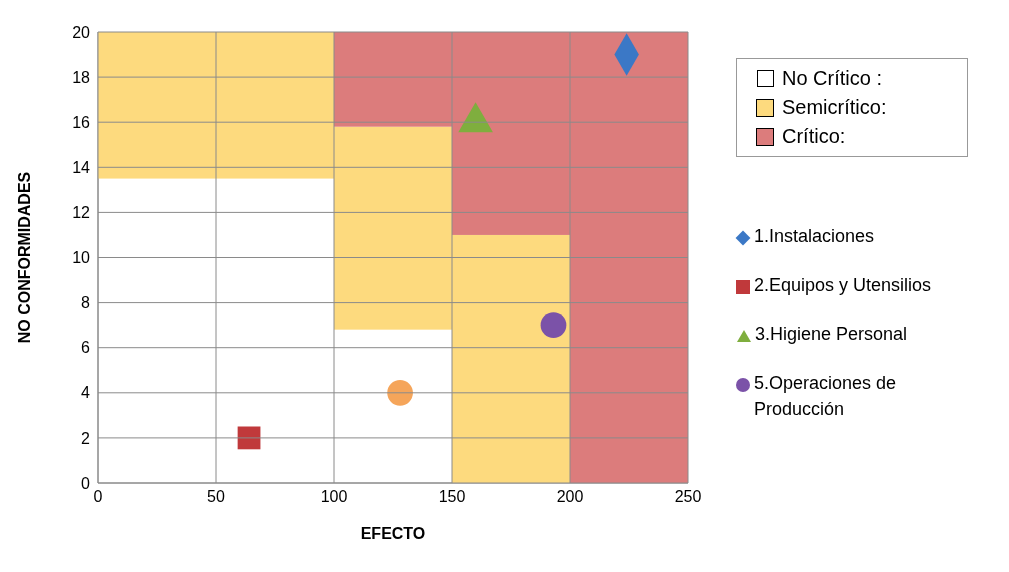 Image resolution: width=1009 pixels, height=572 pixels. What do you see at coordinates (826, 396) in the screenshot?
I see `legend-label: 5.Operaciones de Producción` at bounding box center [826, 396].